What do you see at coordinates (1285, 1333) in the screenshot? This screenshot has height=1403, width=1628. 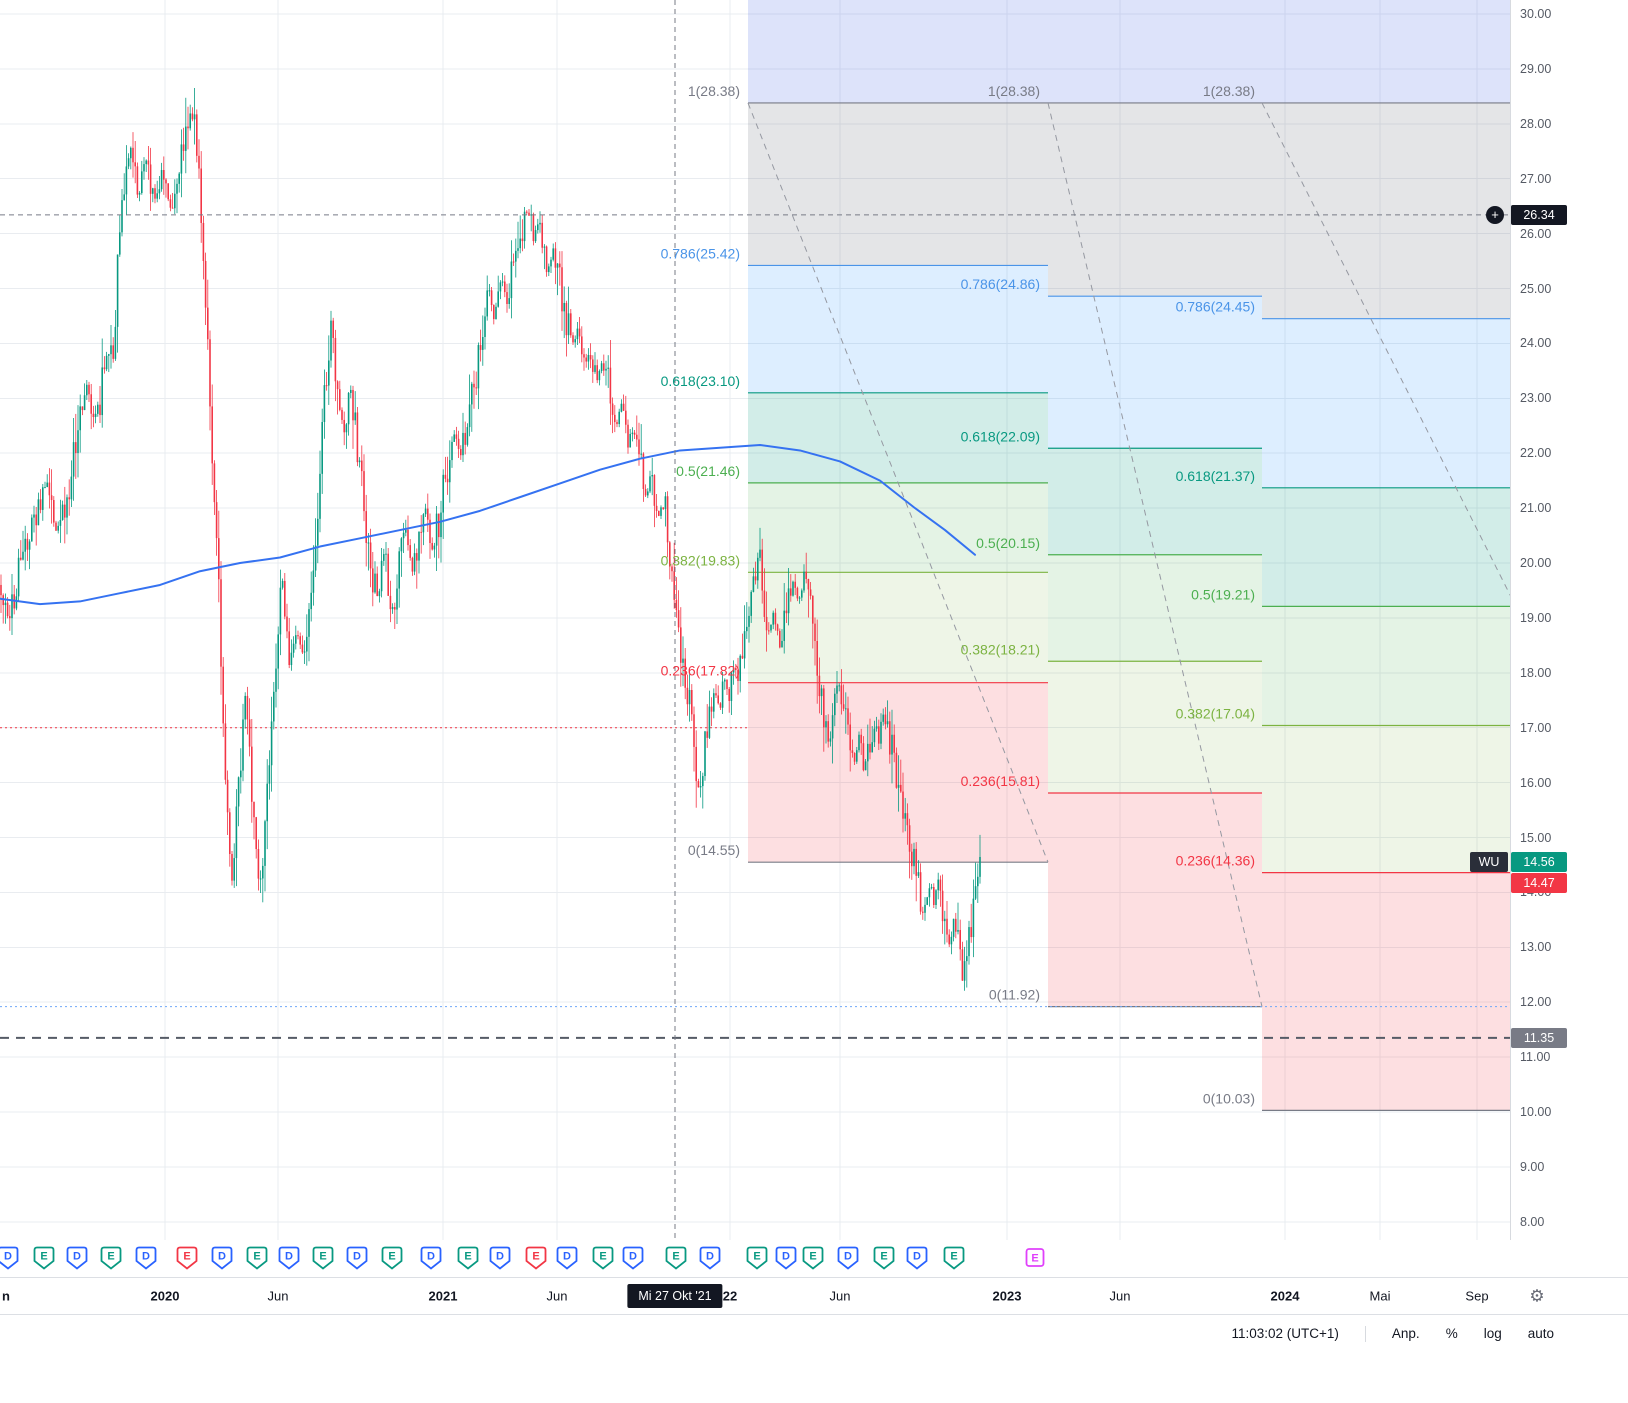 I see `clock-display: 11:03:02 (UTC+1)` at bounding box center [1285, 1333].